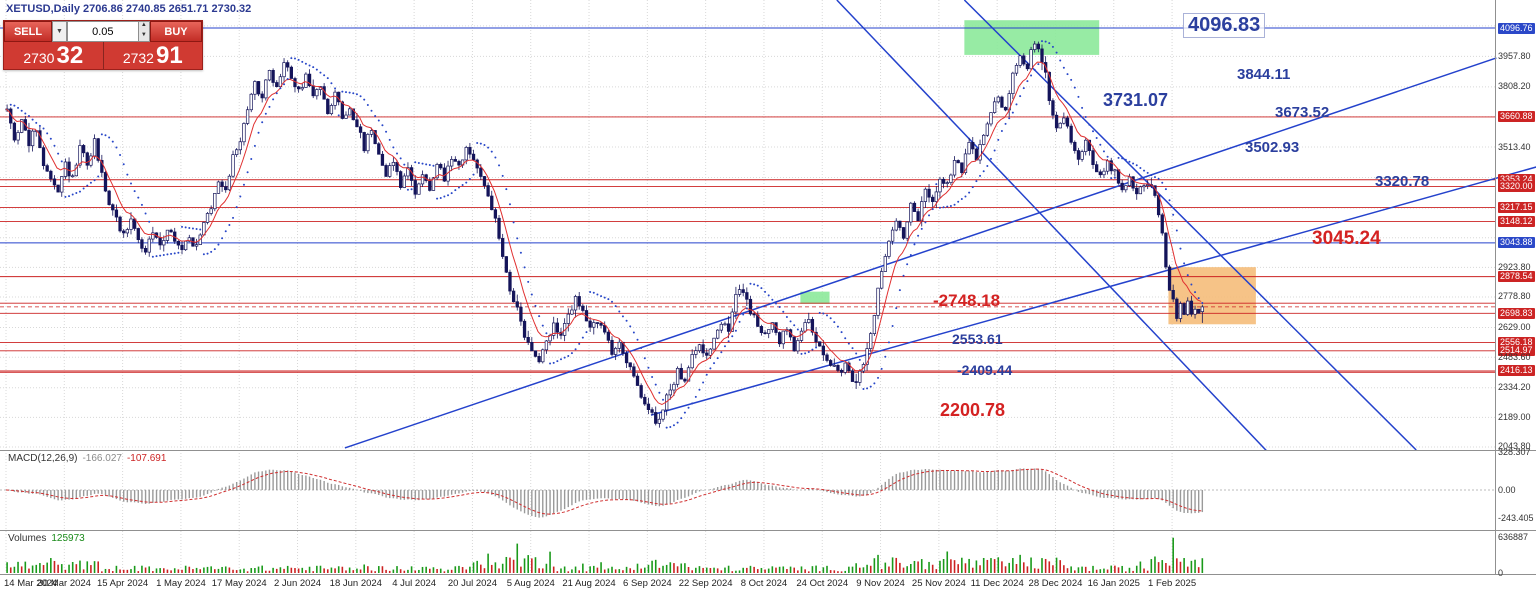 The image size is (1536, 592). Describe the element at coordinates (28, 31) in the screenshot. I see `sell-button: SELL` at that location.